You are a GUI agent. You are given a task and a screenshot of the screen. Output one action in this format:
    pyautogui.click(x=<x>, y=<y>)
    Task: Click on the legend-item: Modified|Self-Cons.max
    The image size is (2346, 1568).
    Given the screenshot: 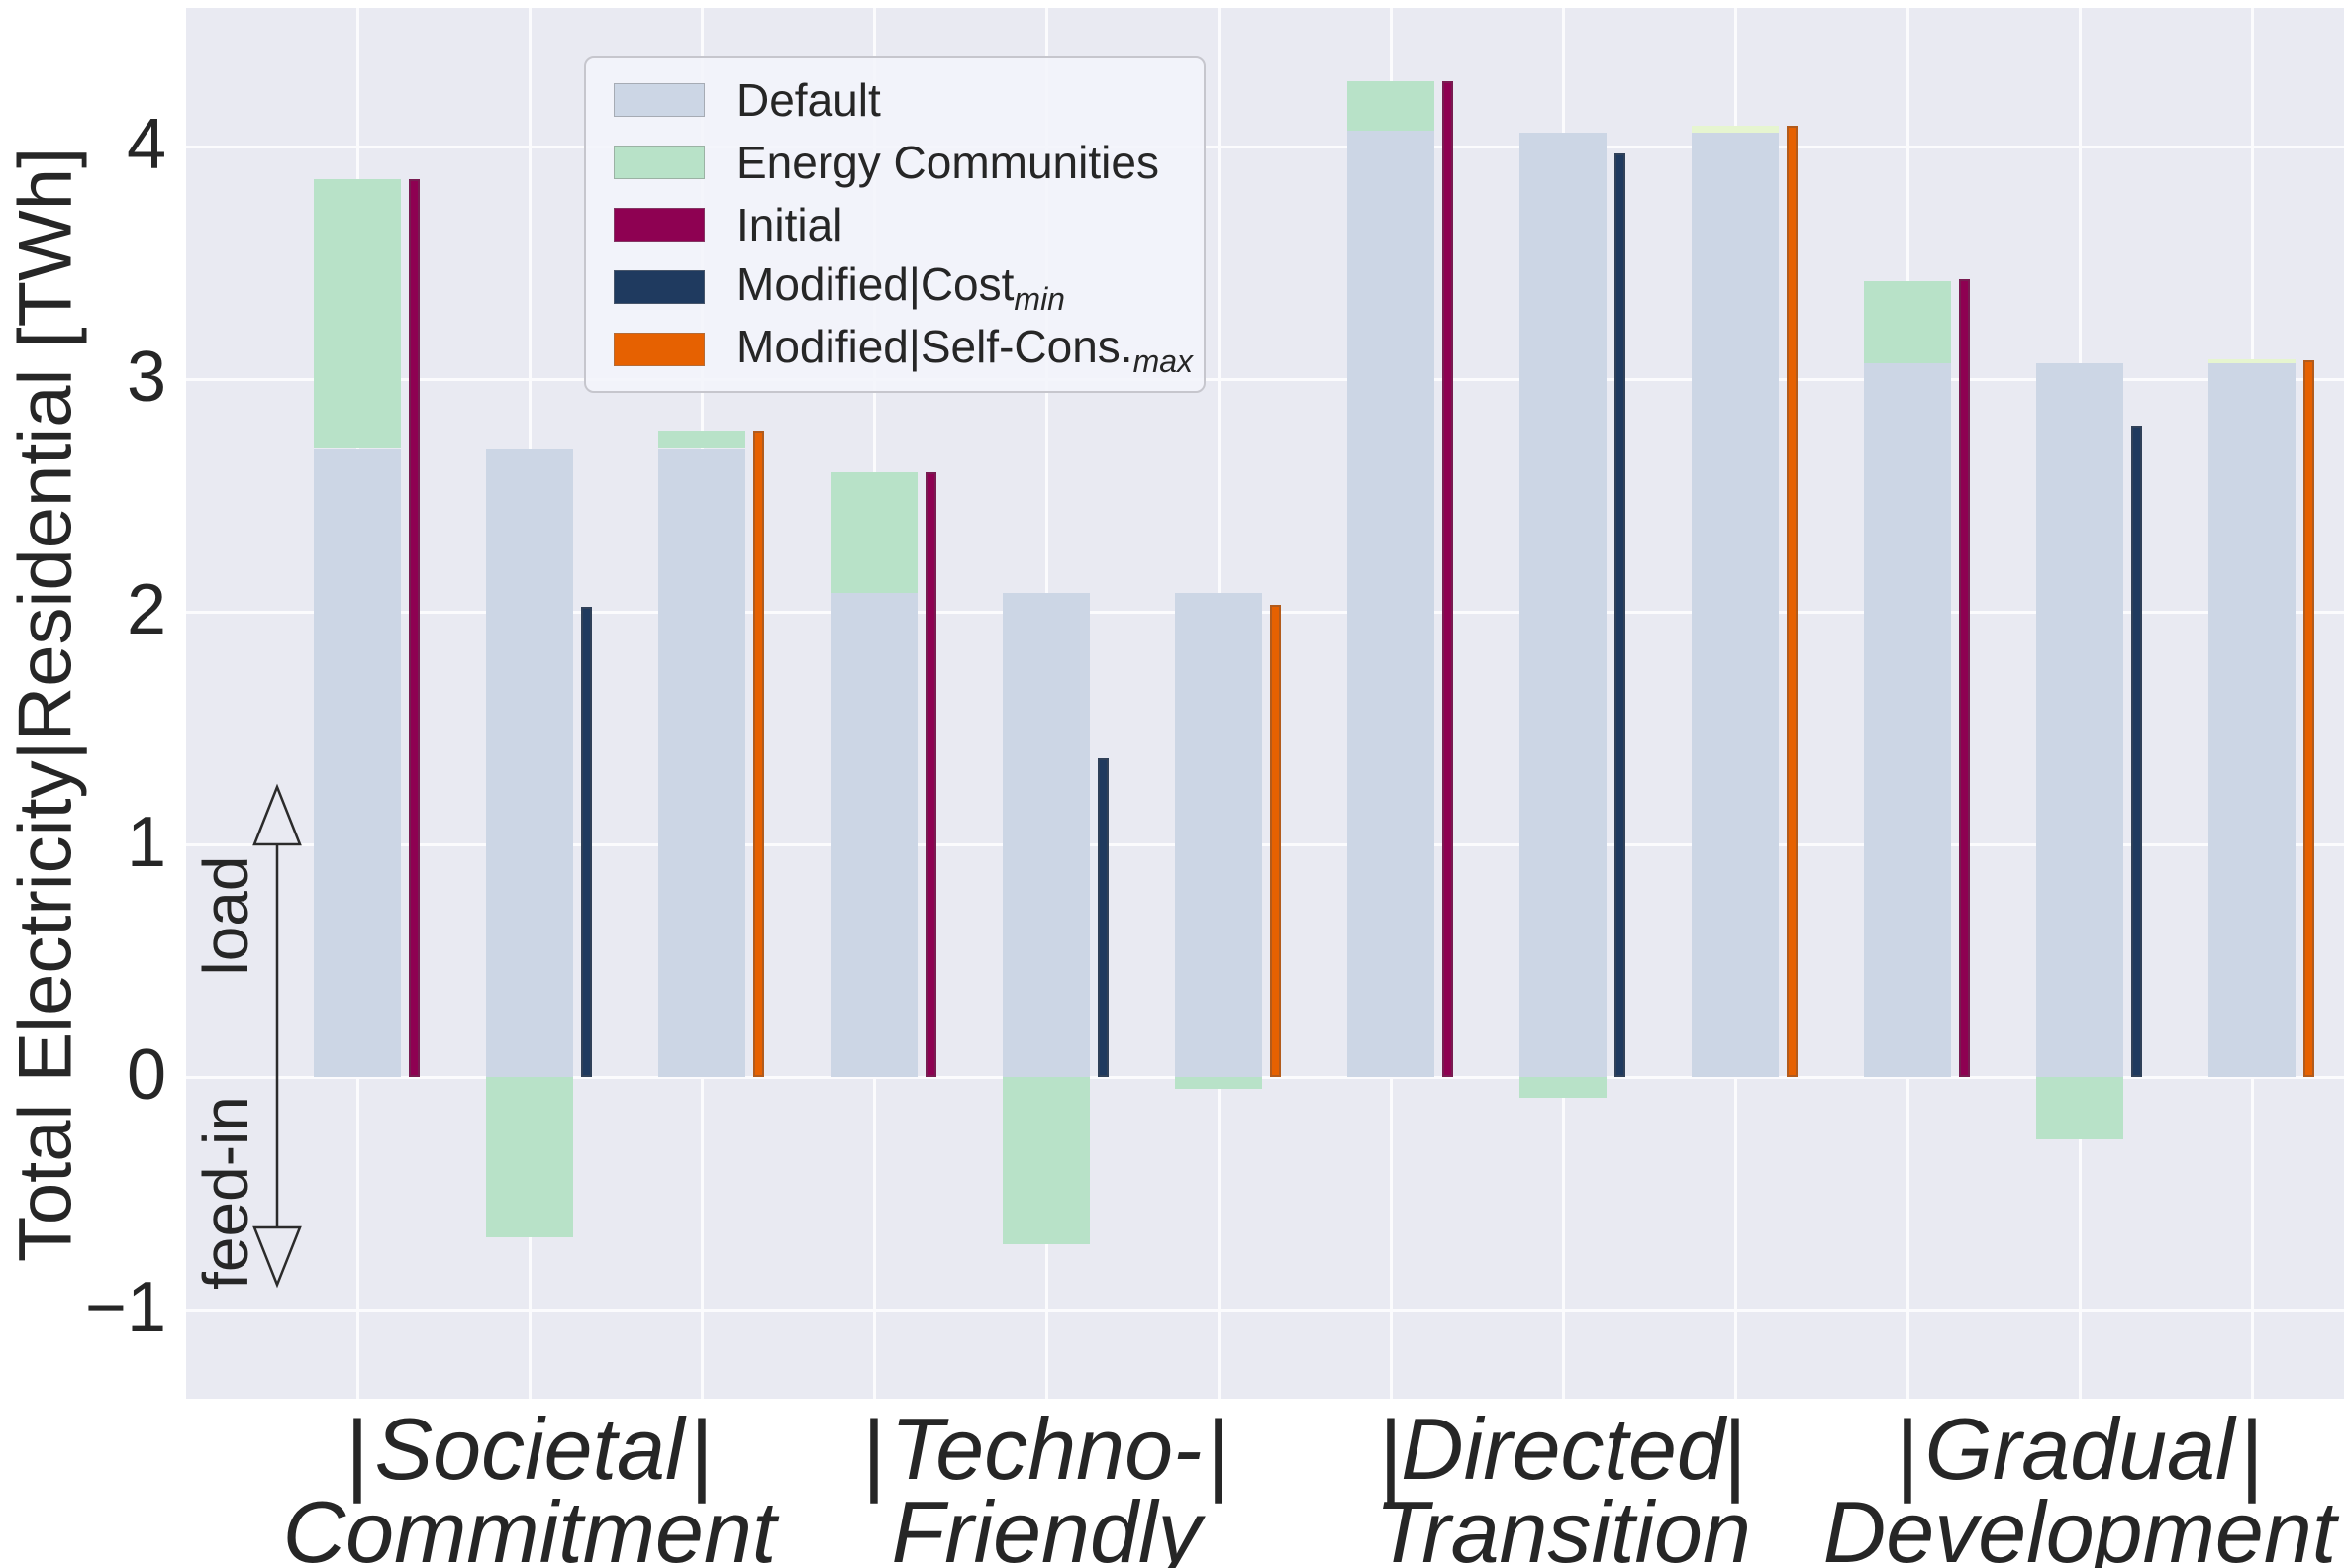 What is the action you would take?
    pyautogui.click(x=909, y=350)
    